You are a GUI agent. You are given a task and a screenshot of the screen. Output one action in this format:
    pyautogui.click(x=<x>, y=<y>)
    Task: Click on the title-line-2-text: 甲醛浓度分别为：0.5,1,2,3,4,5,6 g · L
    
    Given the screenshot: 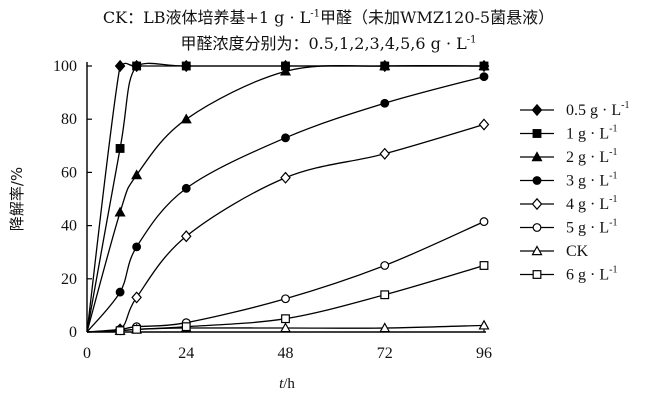 What is the action you would take?
    pyautogui.click(x=323, y=43)
    